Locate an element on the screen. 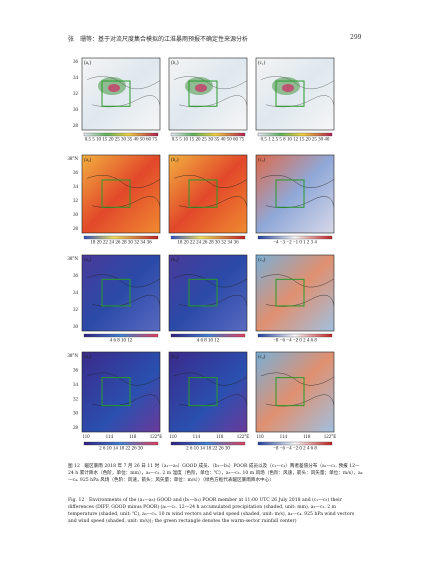 The width and height of the screenshot is (427, 579). panel-label: (b₁) is located at coordinates (175, 63).